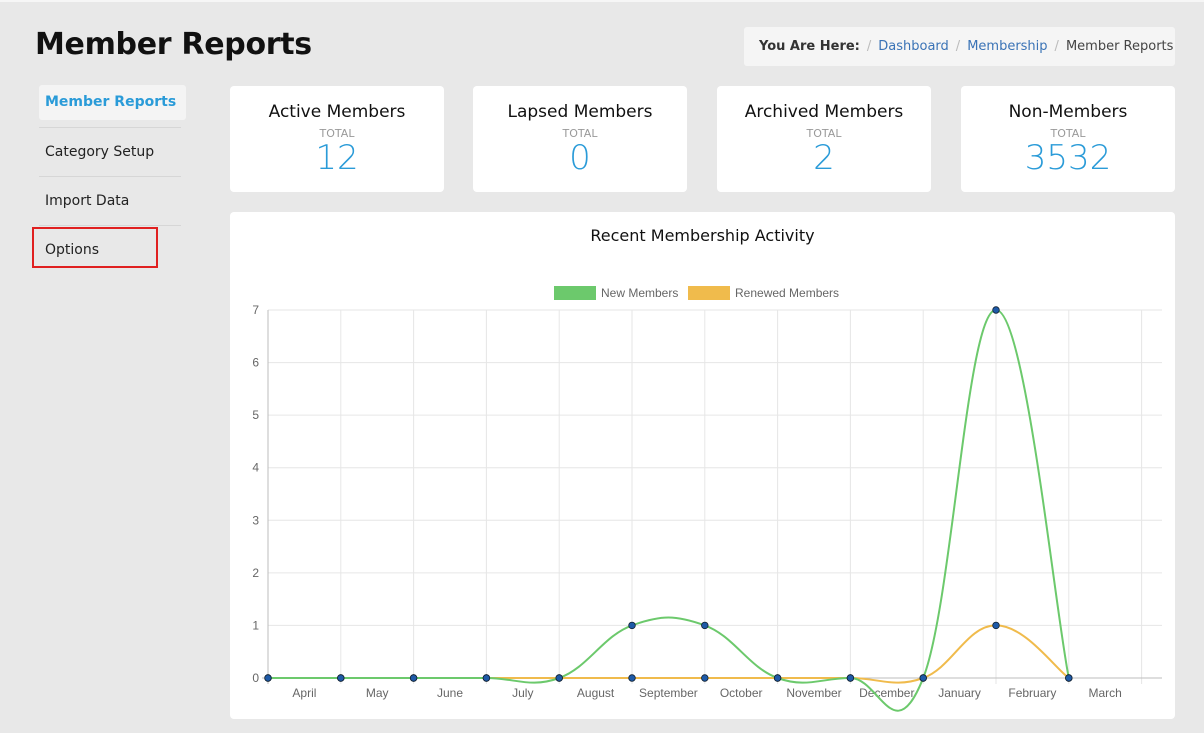 The width and height of the screenshot is (1204, 733). I want to click on sidebar-item-member-reports: Member Reports, so click(112, 102).